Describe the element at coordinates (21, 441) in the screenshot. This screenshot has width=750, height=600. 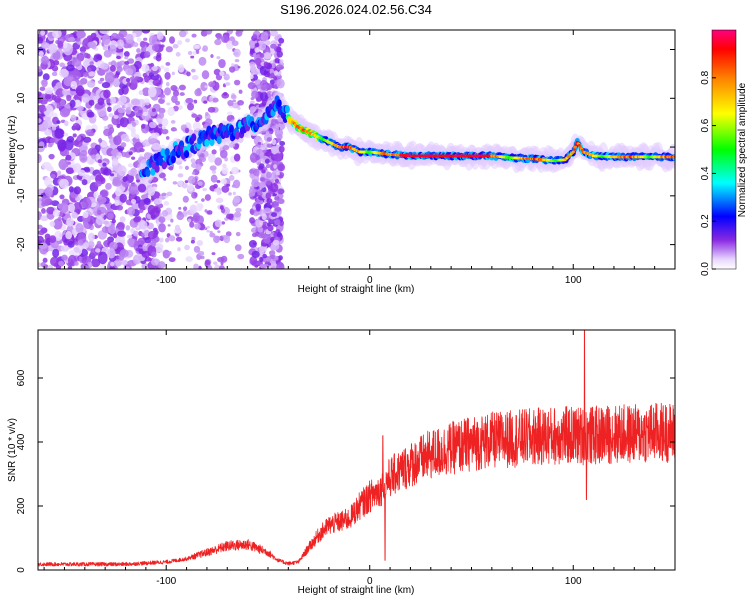
I see `y-tick-label: 400` at that location.